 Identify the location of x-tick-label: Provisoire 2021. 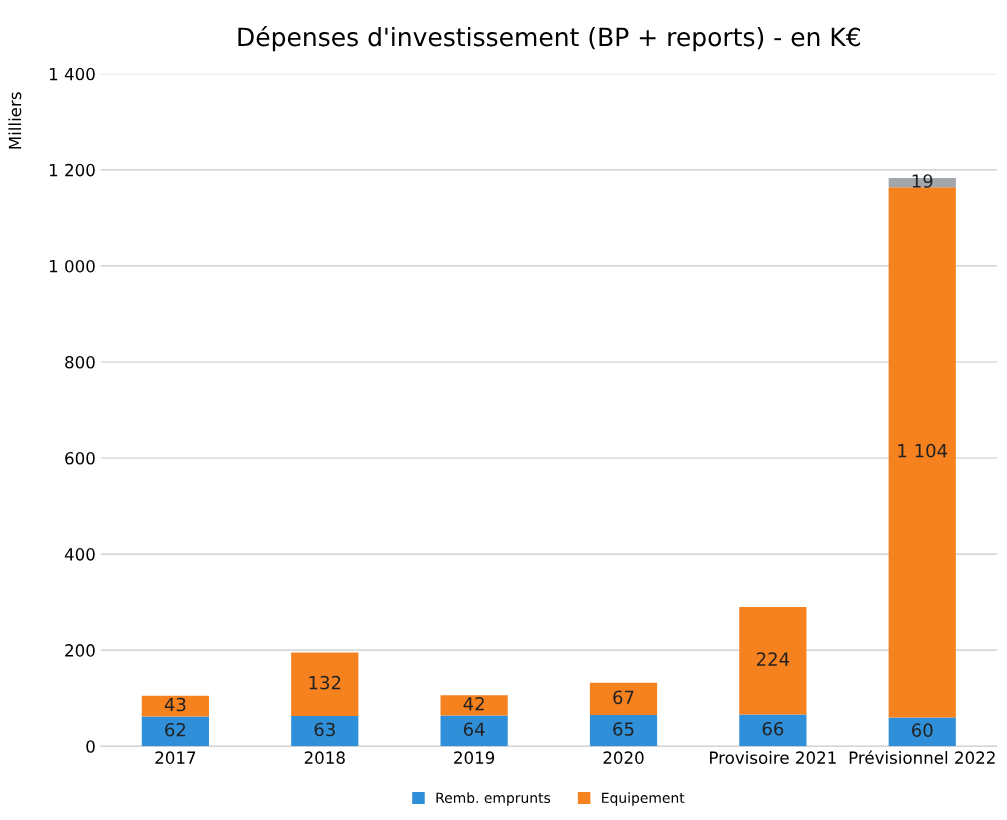
(773, 757).